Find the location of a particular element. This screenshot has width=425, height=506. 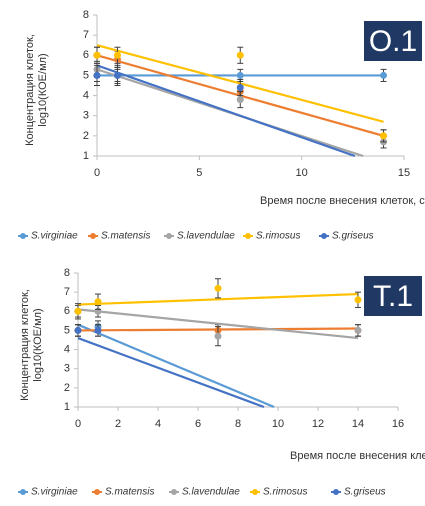

x-tick-label: 12 is located at coordinates (318, 424).